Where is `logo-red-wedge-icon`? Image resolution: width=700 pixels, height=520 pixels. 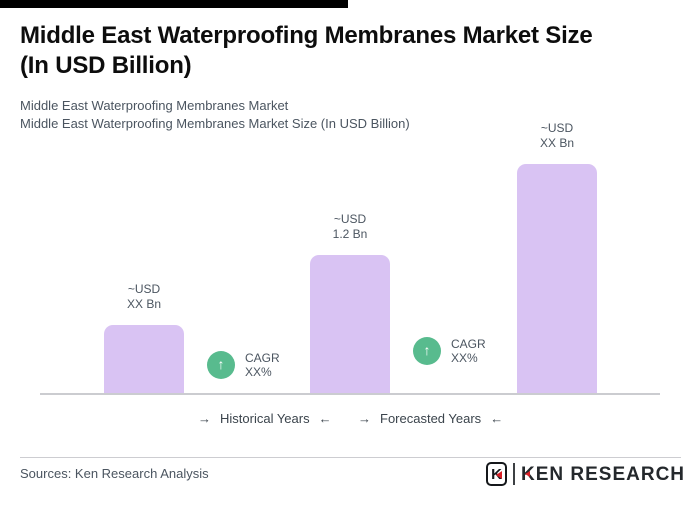 logo-red-wedge-icon is located at coordinates (499, 475).